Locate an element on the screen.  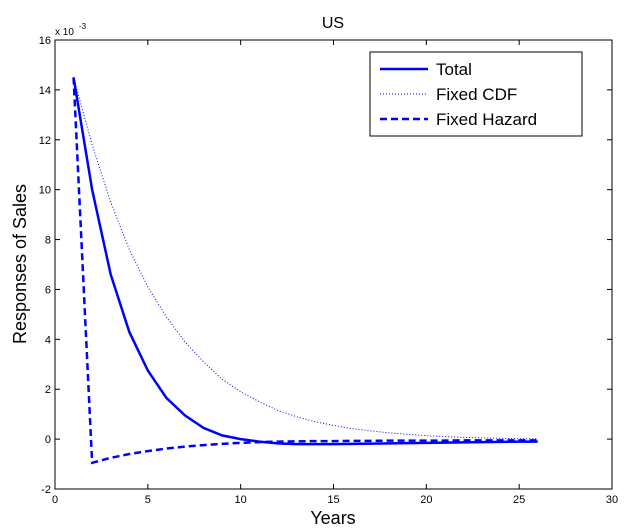
y-tick-label: 16 is located at coordinates (45, 41).